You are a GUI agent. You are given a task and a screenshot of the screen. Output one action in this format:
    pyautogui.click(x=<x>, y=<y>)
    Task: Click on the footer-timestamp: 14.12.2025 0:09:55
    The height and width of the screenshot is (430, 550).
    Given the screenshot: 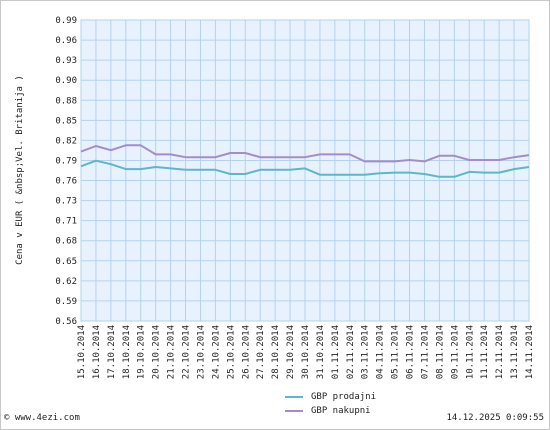 What is the action you would take?
    pyautogui.click(x=495, y=418)
    